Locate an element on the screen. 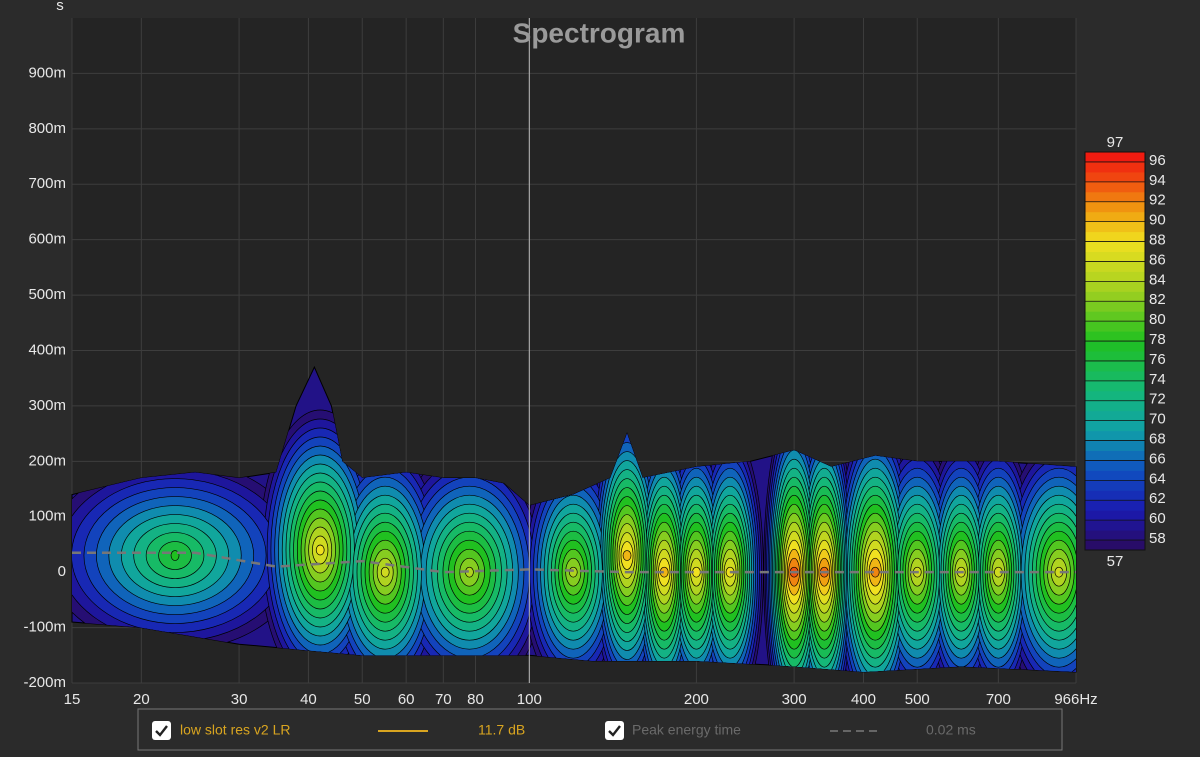  colorbar-label: 76 is located at coordinates (1157, 359).